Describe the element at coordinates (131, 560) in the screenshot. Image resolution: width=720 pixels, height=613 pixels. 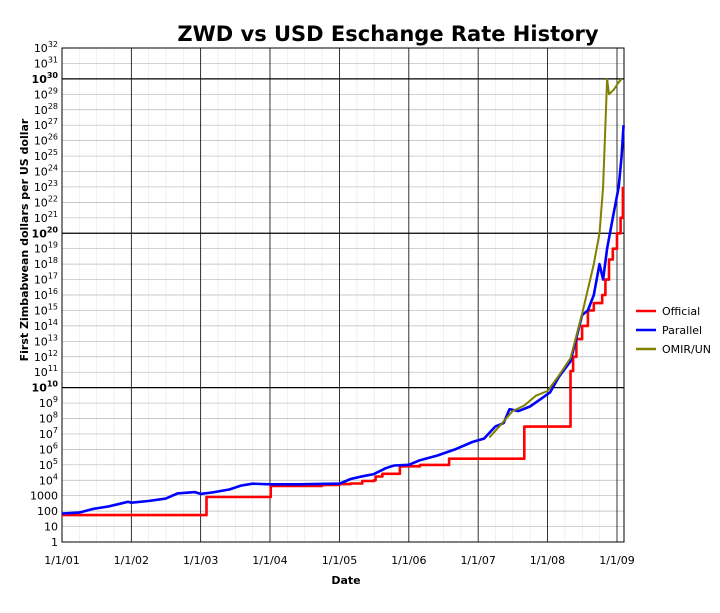
I see `x-tick-label: 1/1/02` at that location.